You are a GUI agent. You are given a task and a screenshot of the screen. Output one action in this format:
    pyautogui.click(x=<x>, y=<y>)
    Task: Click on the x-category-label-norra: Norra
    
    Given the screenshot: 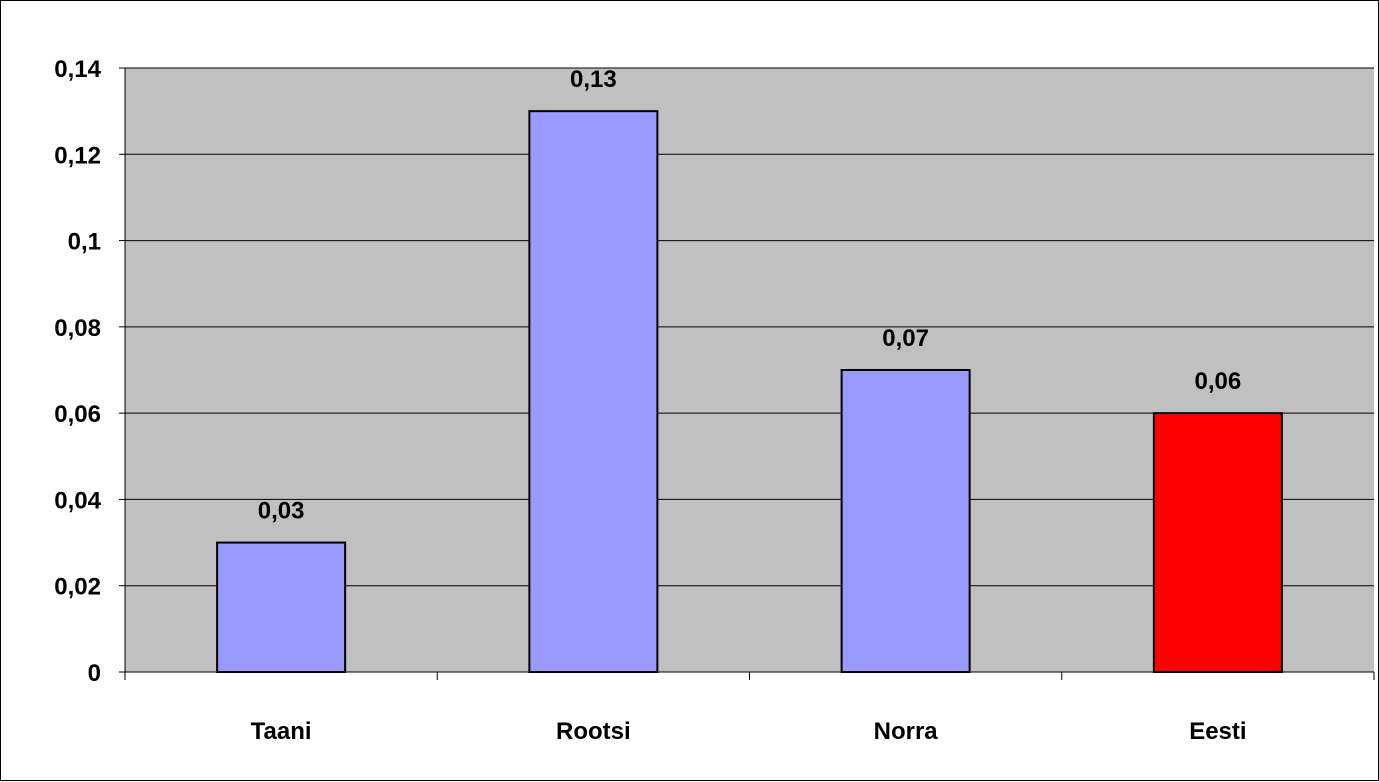 What is the action you would take?
    pyautogui.click(x=906, y=731)
    